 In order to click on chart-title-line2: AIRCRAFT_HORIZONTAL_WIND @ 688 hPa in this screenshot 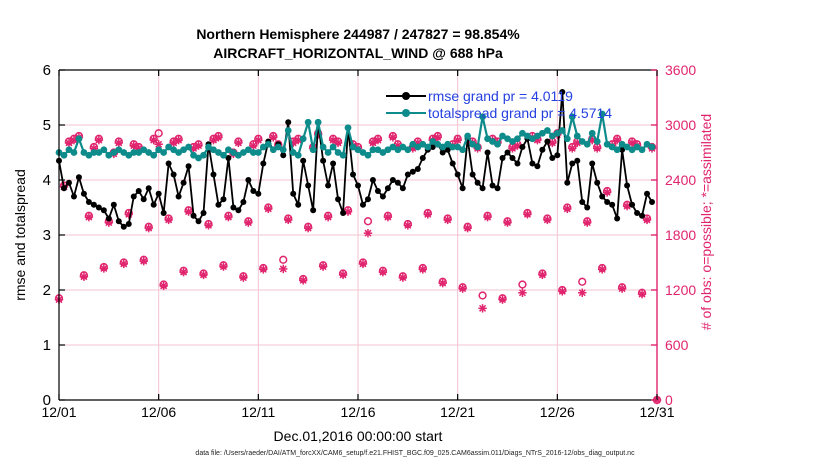, I will do `click(358, 53)`.